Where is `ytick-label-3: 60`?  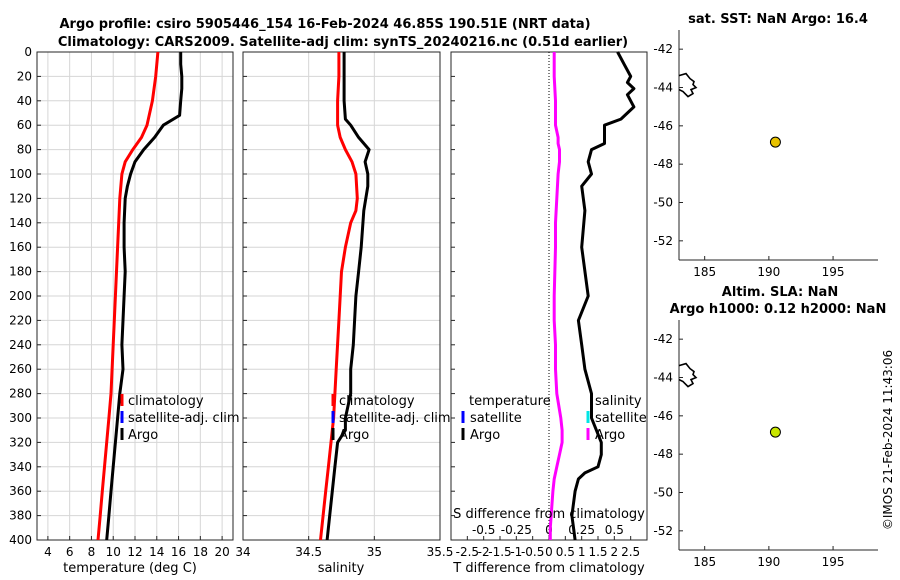 ytick-label-3: 60 is located at coordinates (24, 125).